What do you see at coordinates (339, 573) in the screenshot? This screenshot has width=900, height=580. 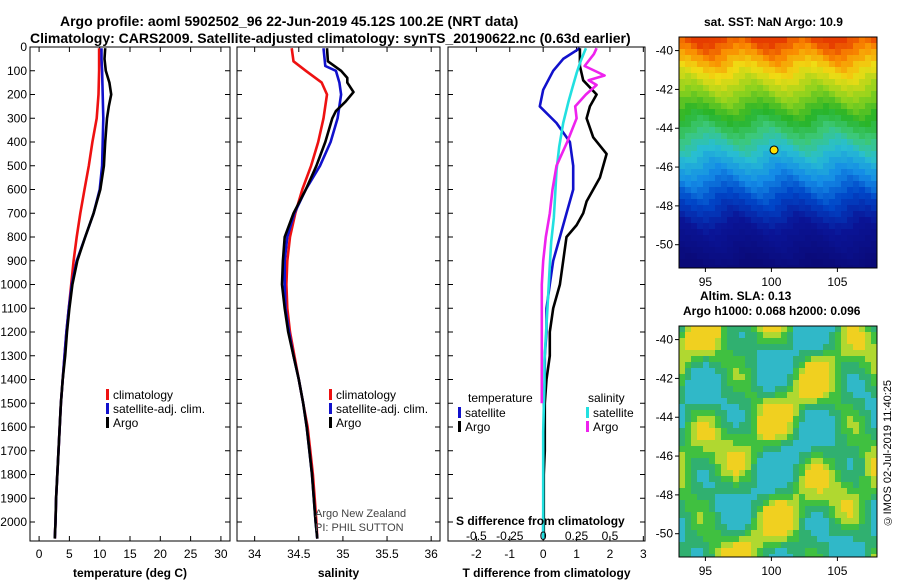 I see `x-axis-label: salinity` at bounding box center [339, 573].